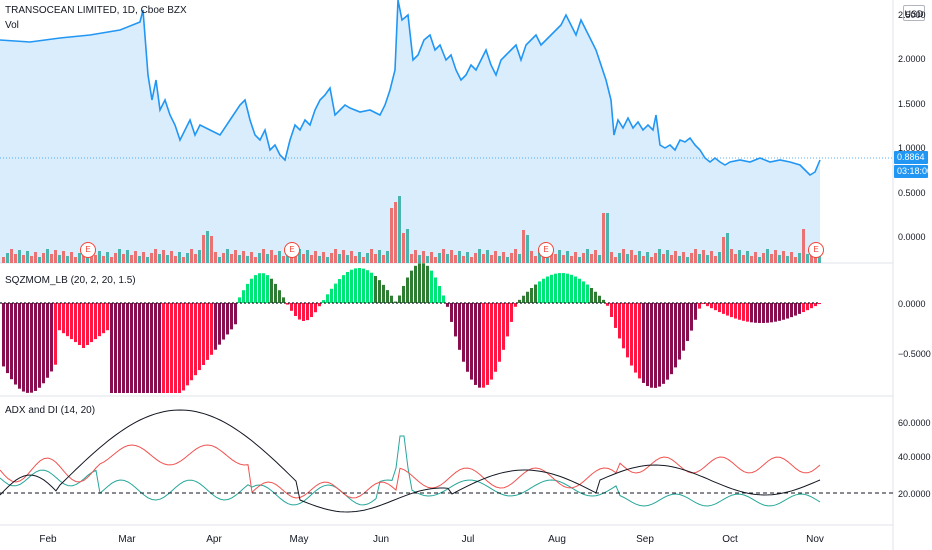 This screenshot has width=932, height=550. Describe the element at coordinates (815, 539) in the screenshot. I see `x-axis-label: Nov` at that location.